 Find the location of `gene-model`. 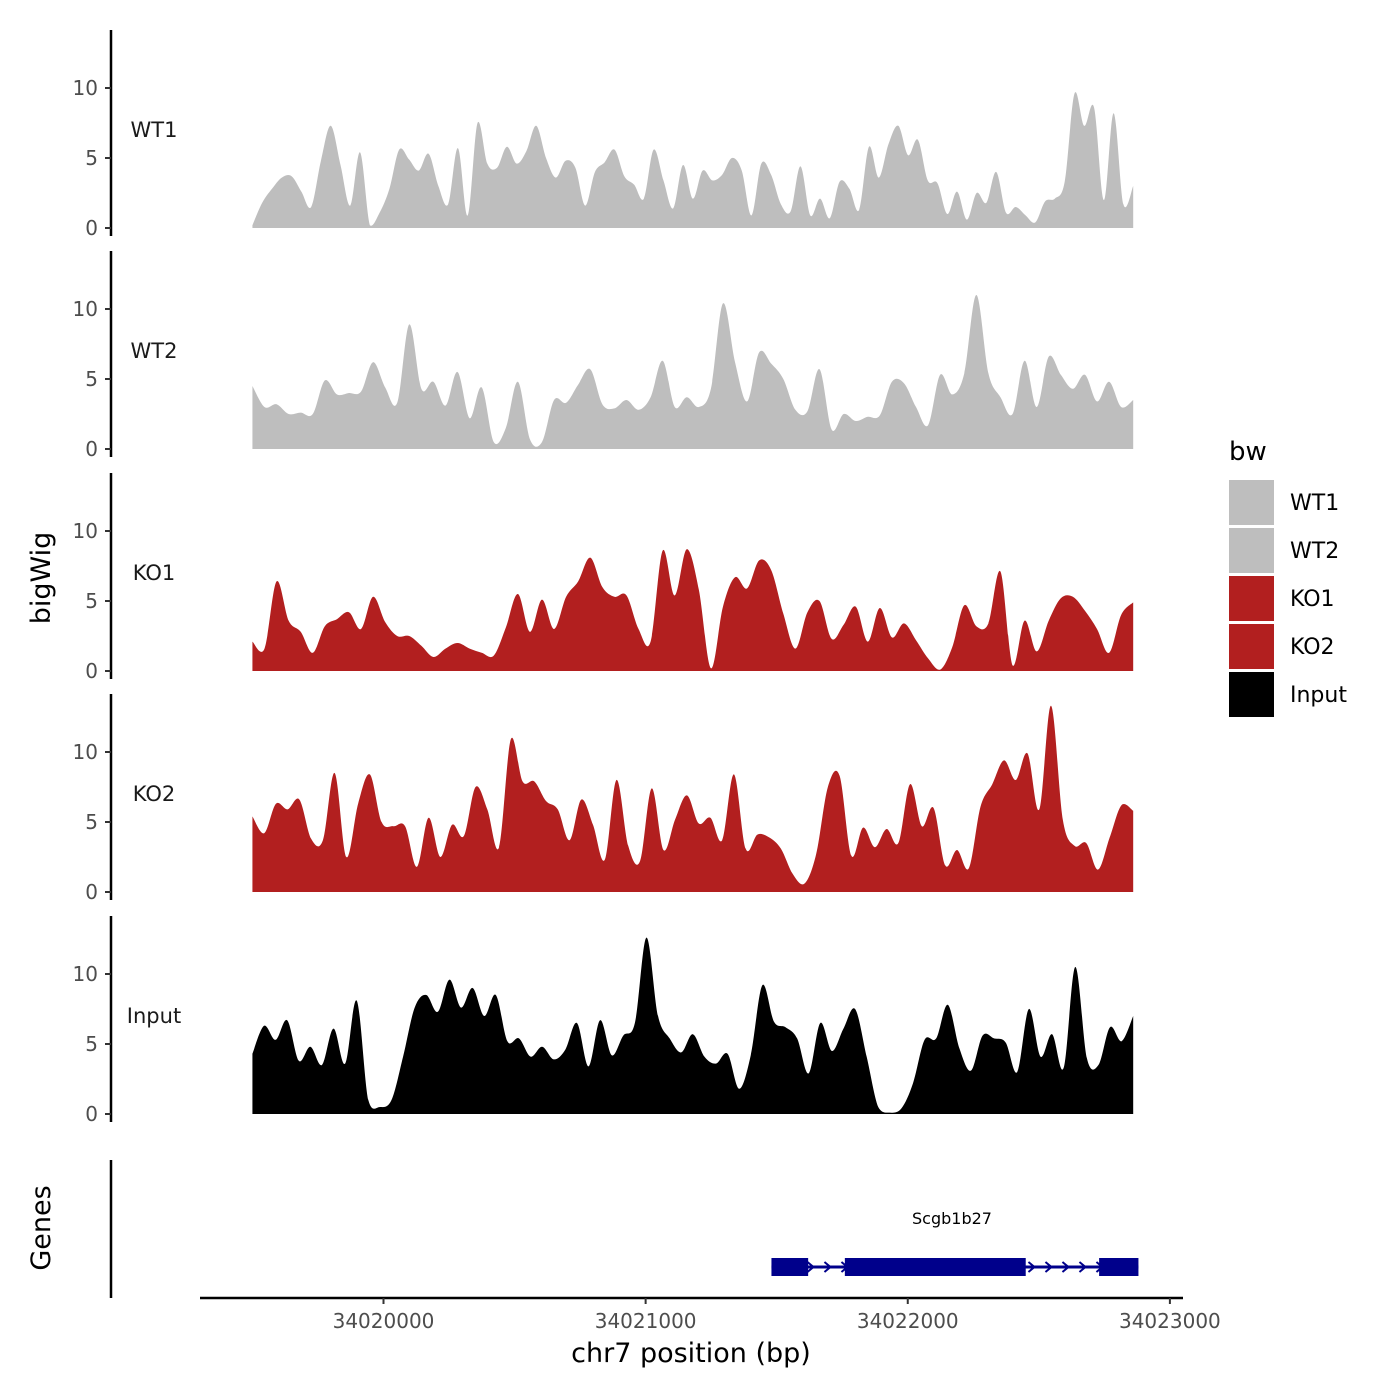

gene-model is located at coordinates (955, 1267).